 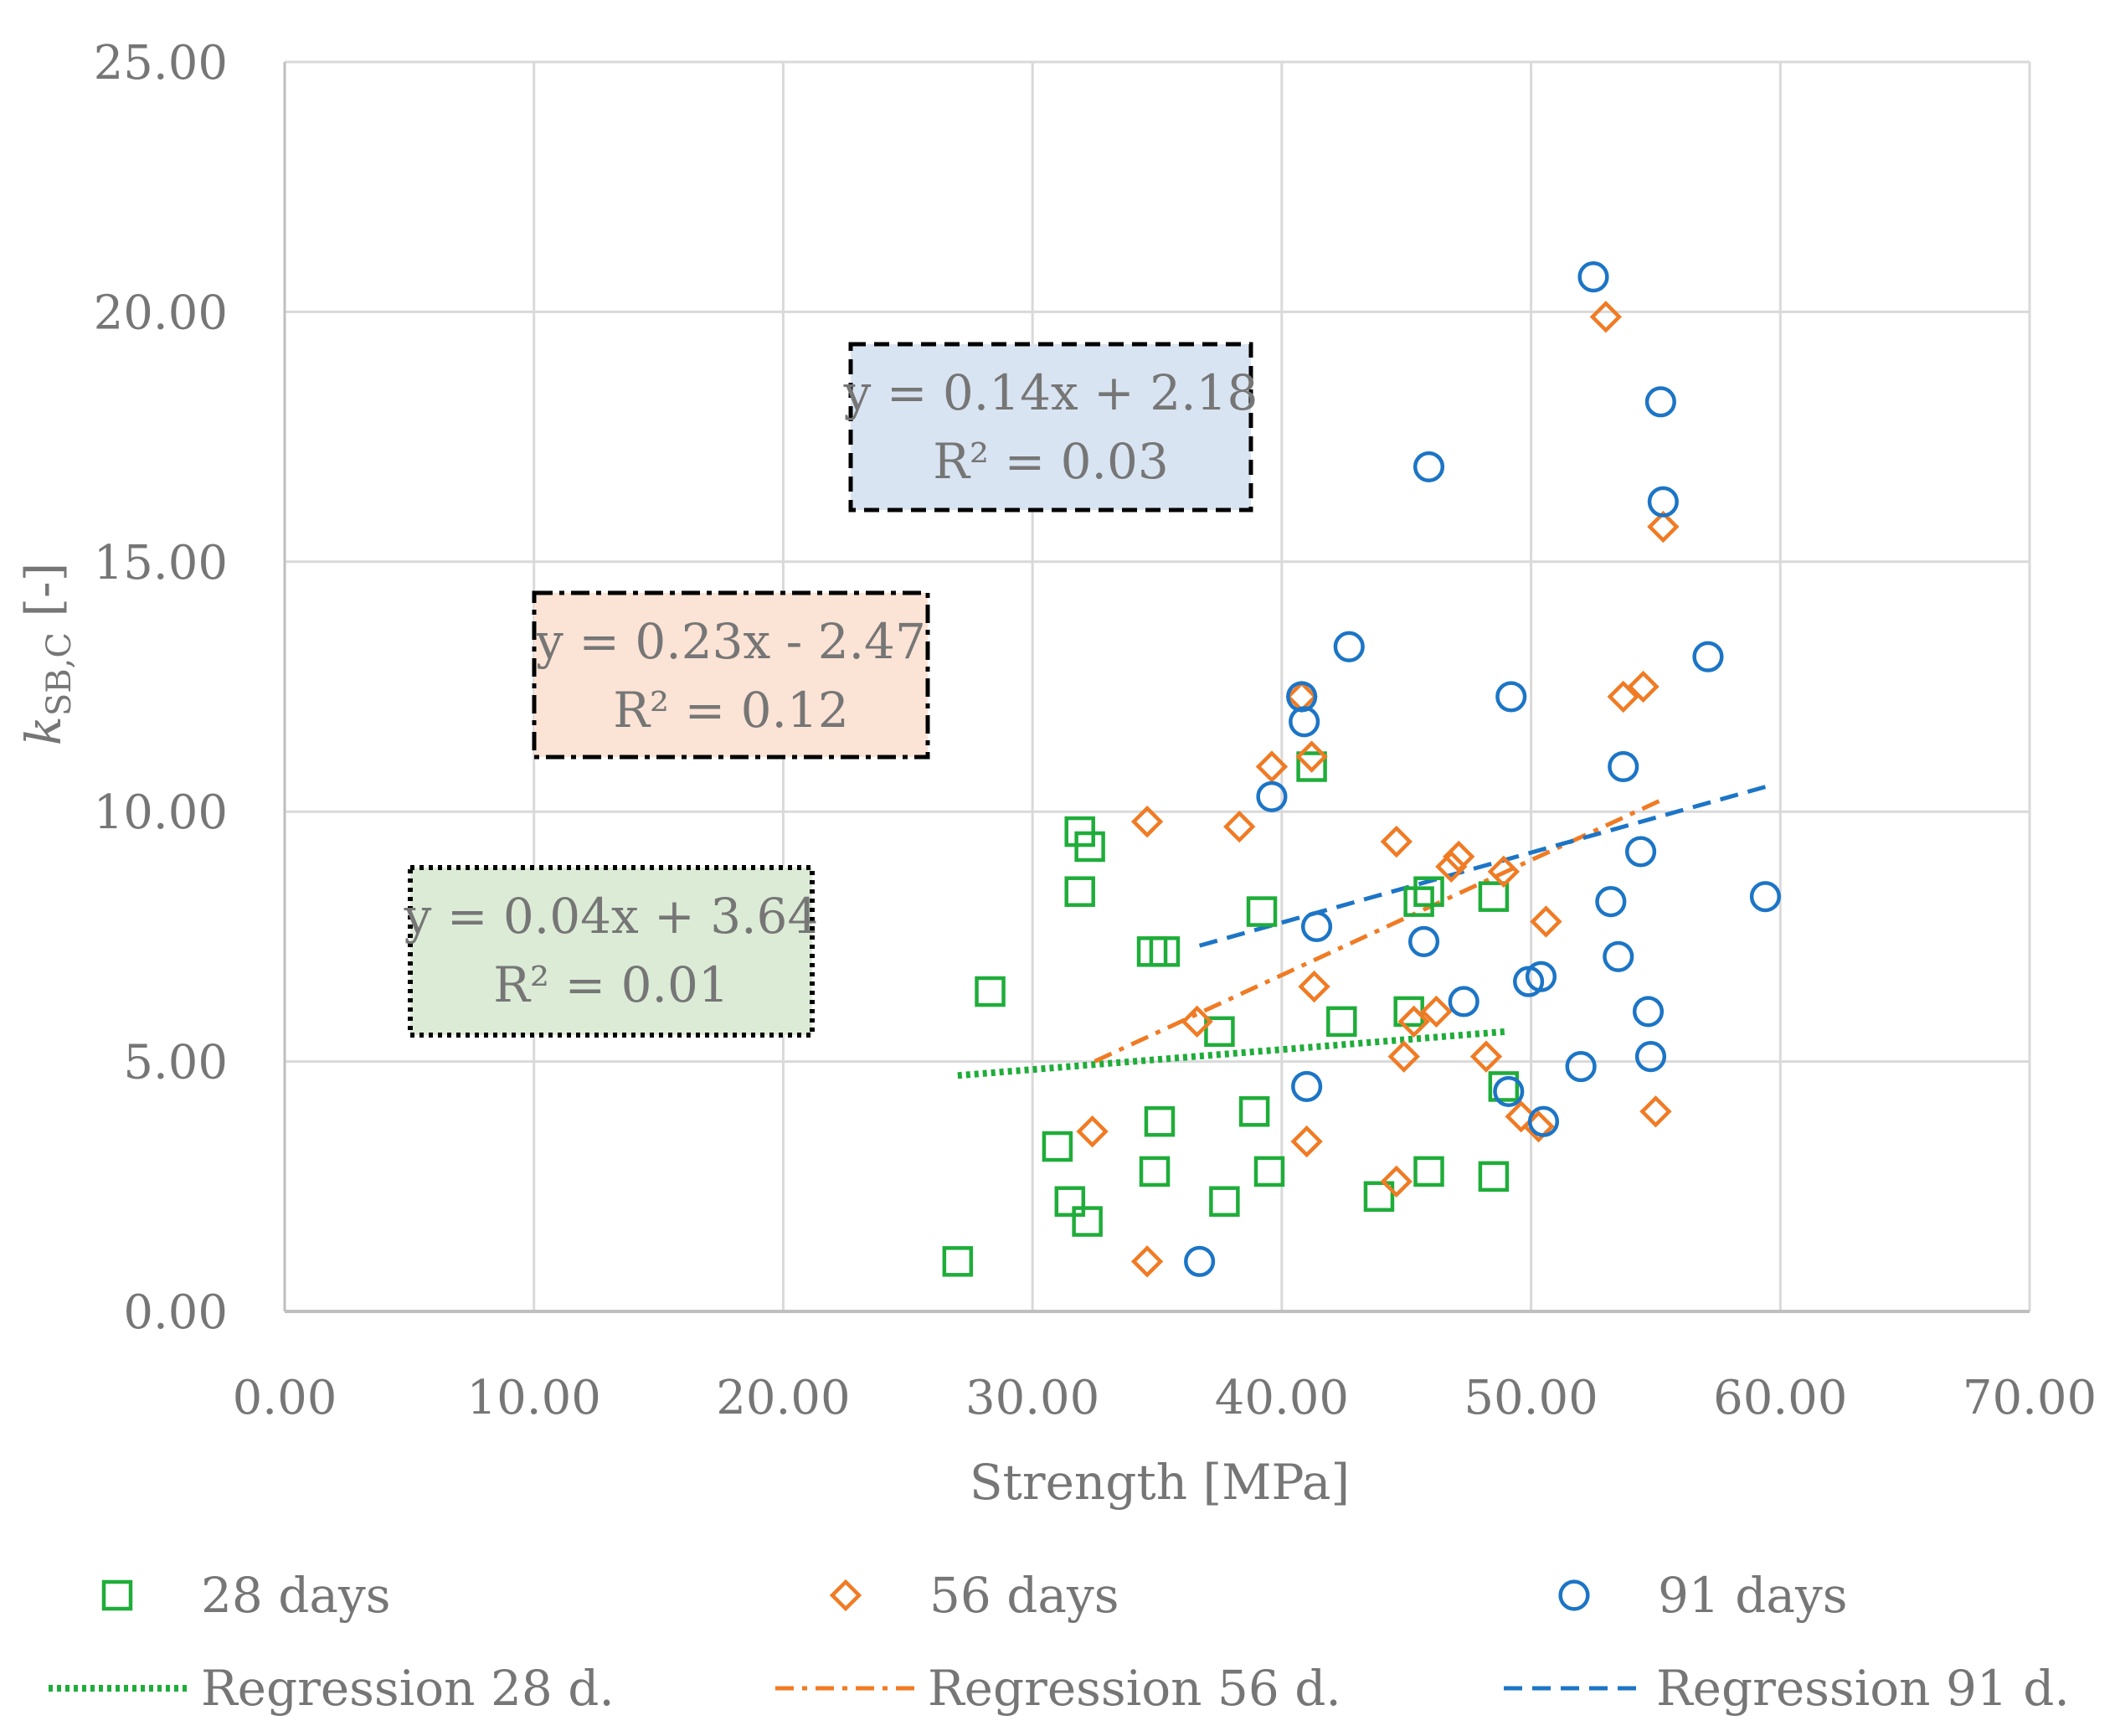 What do you see at coordinates (175, 1063) in the screenshot?
I see `y-tick-label: 5.00` at bounding box center [175, 1063].